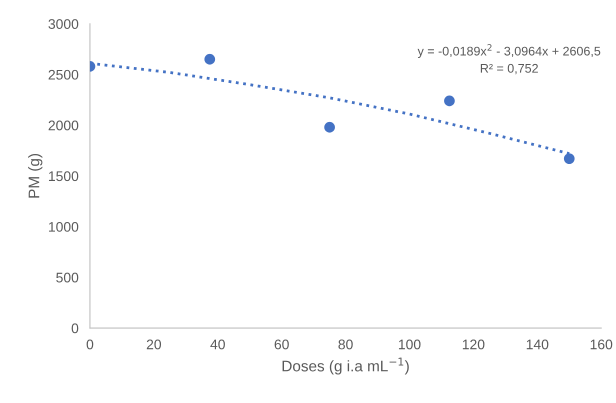 This screenshot has width=616, height=403. What do you see at coordinates (281, 345) in the screenshot?
I see `x-tick-label: 60` at bounding box center [281, 345].